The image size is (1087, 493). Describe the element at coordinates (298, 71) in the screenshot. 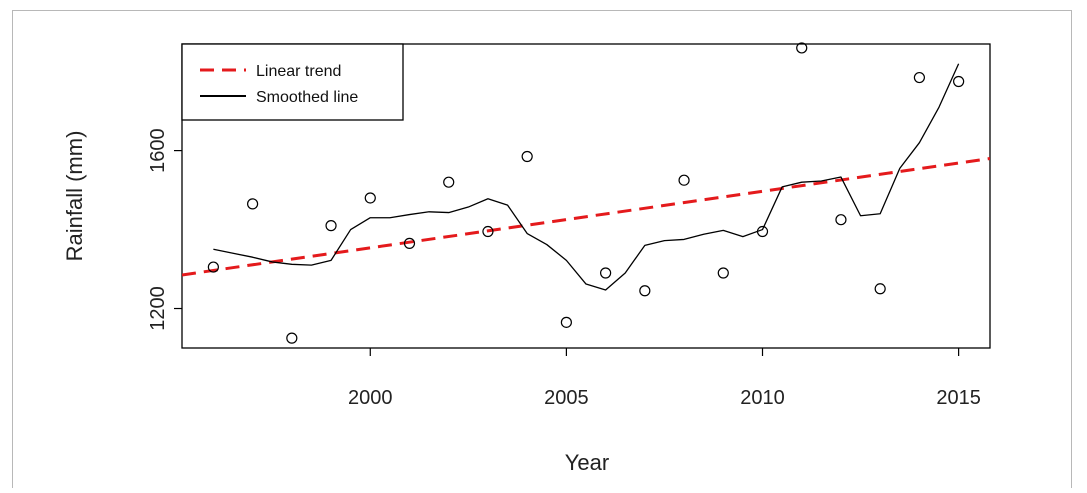

I see `legend-trend-label: Linear trend` at that location.